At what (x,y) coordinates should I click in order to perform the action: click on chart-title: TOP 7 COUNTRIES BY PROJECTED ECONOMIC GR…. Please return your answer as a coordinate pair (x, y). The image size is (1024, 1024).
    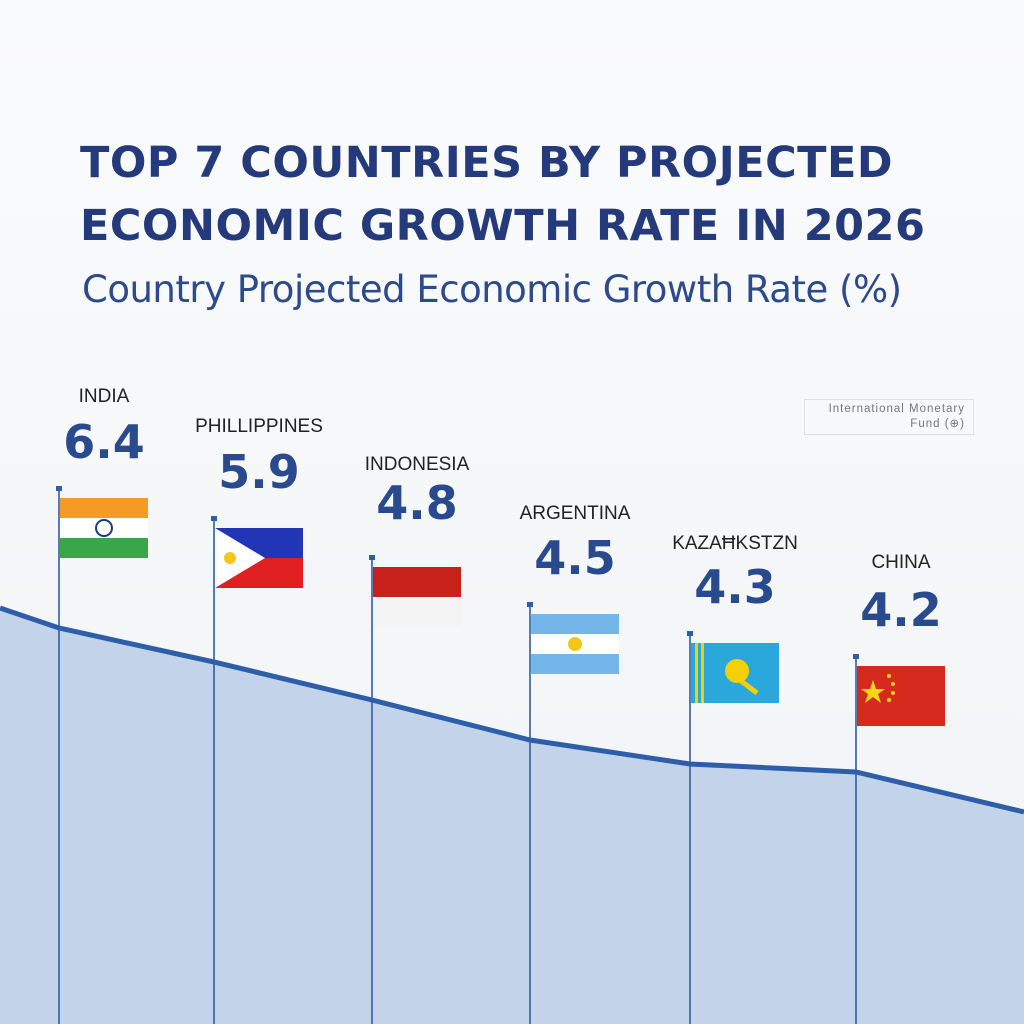
    Looking at the image, I should click on (503, 194).